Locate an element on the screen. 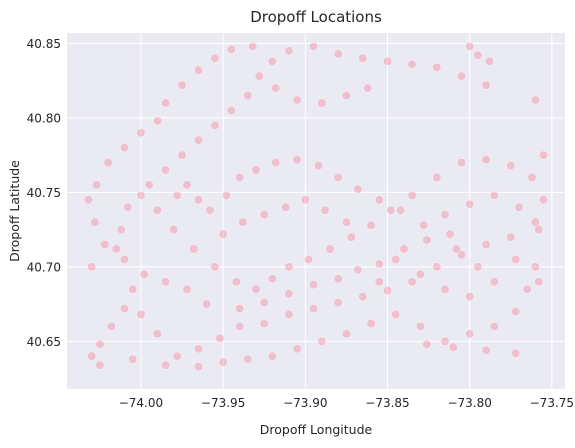  x-axis-label: Dropoff Longitude is located at coordinates (316, 429).